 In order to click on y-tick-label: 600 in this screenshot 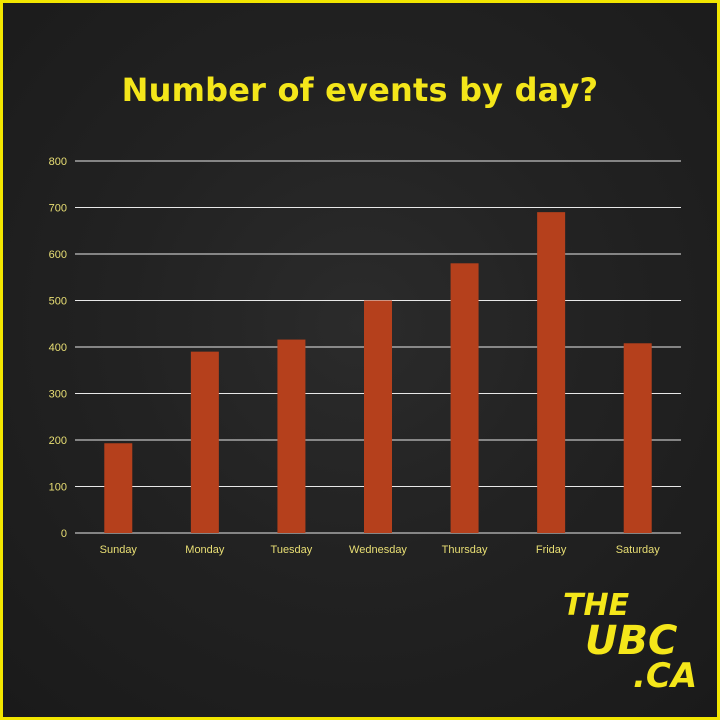, I will do `click(58, 255)`.